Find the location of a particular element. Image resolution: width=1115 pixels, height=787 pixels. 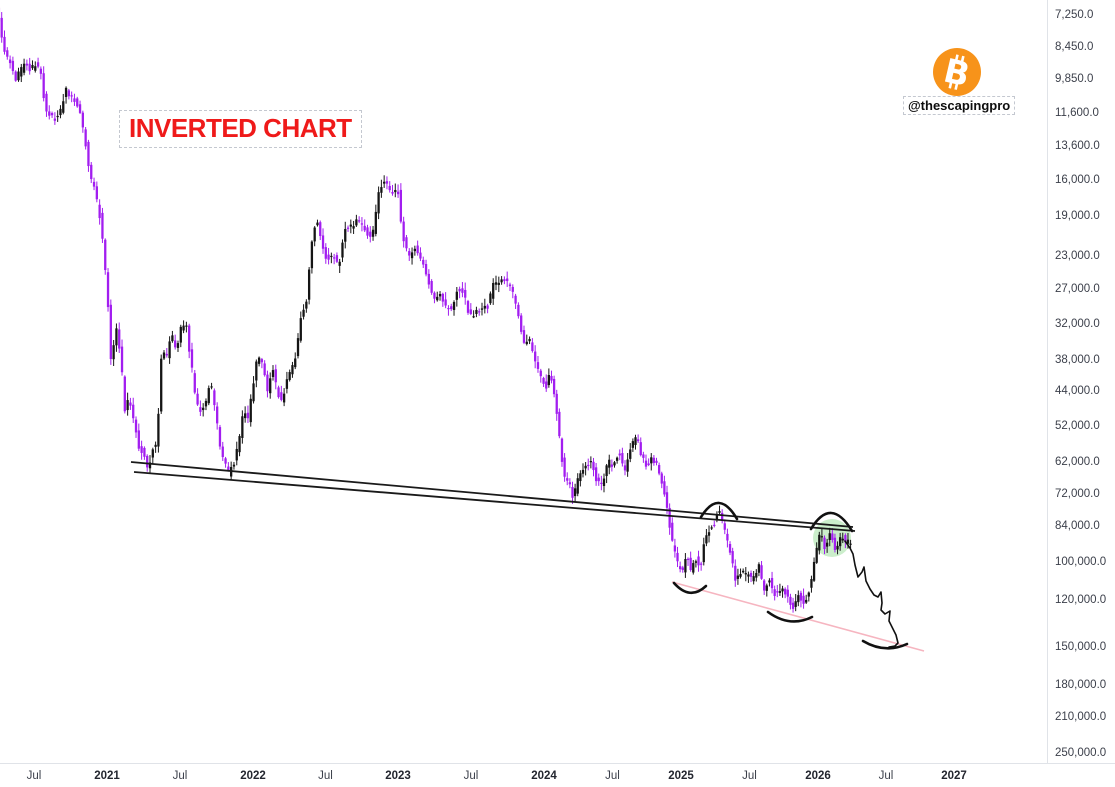

price-tick-label: 210,000.0 is located at coordinates (1081, 716).